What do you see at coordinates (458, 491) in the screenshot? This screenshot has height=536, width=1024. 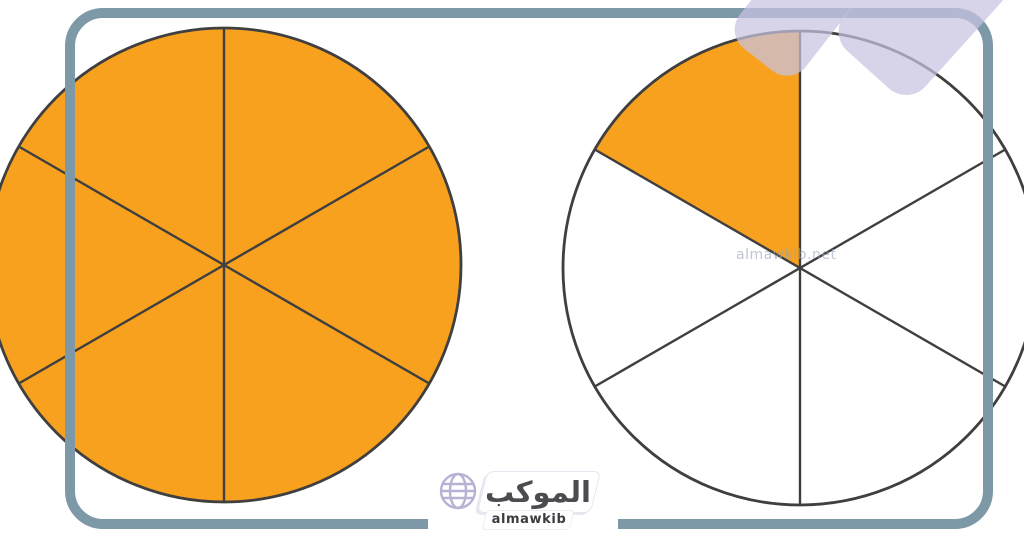 I see `globe-icon` at bounding box center [458, 491].